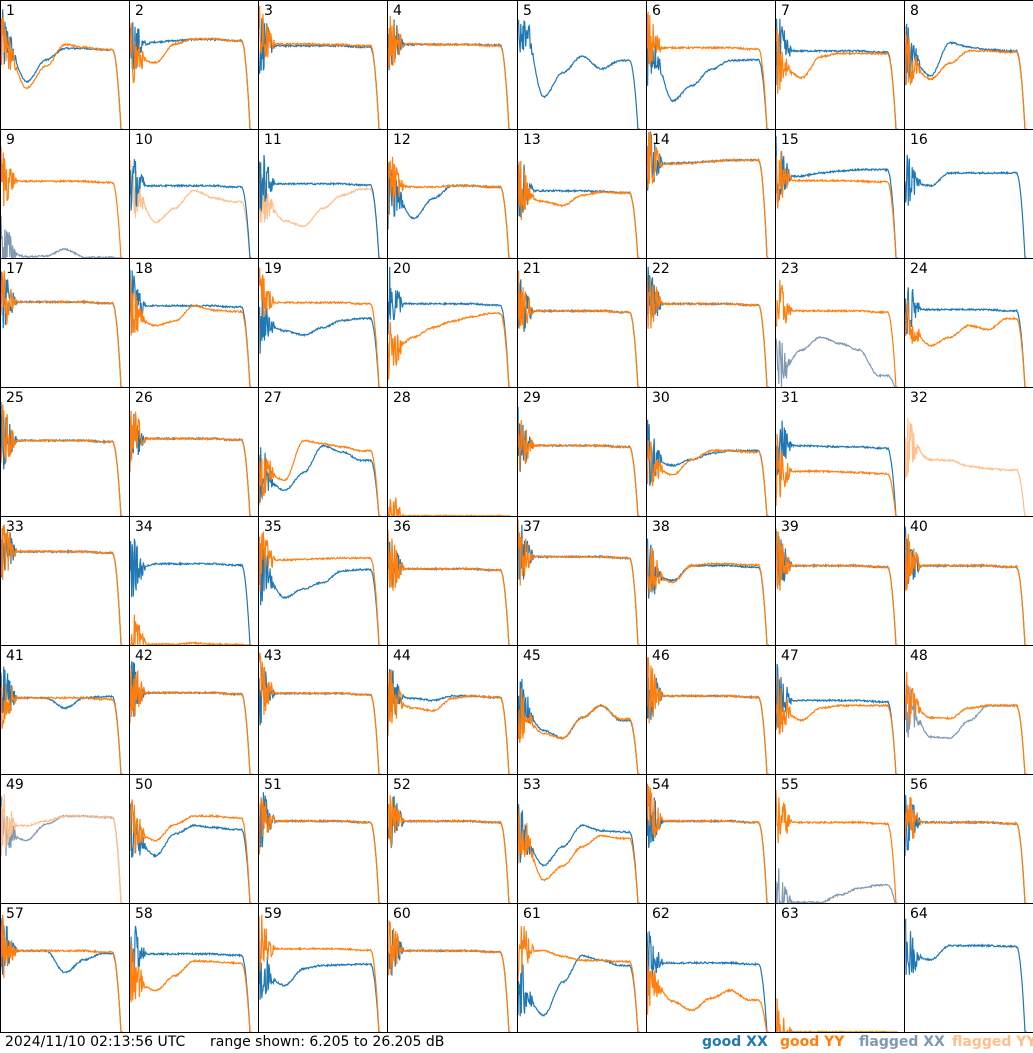  Describe the element at coordinates (15, 656) in the screenshot. I see `panel-label: 41` at that location.